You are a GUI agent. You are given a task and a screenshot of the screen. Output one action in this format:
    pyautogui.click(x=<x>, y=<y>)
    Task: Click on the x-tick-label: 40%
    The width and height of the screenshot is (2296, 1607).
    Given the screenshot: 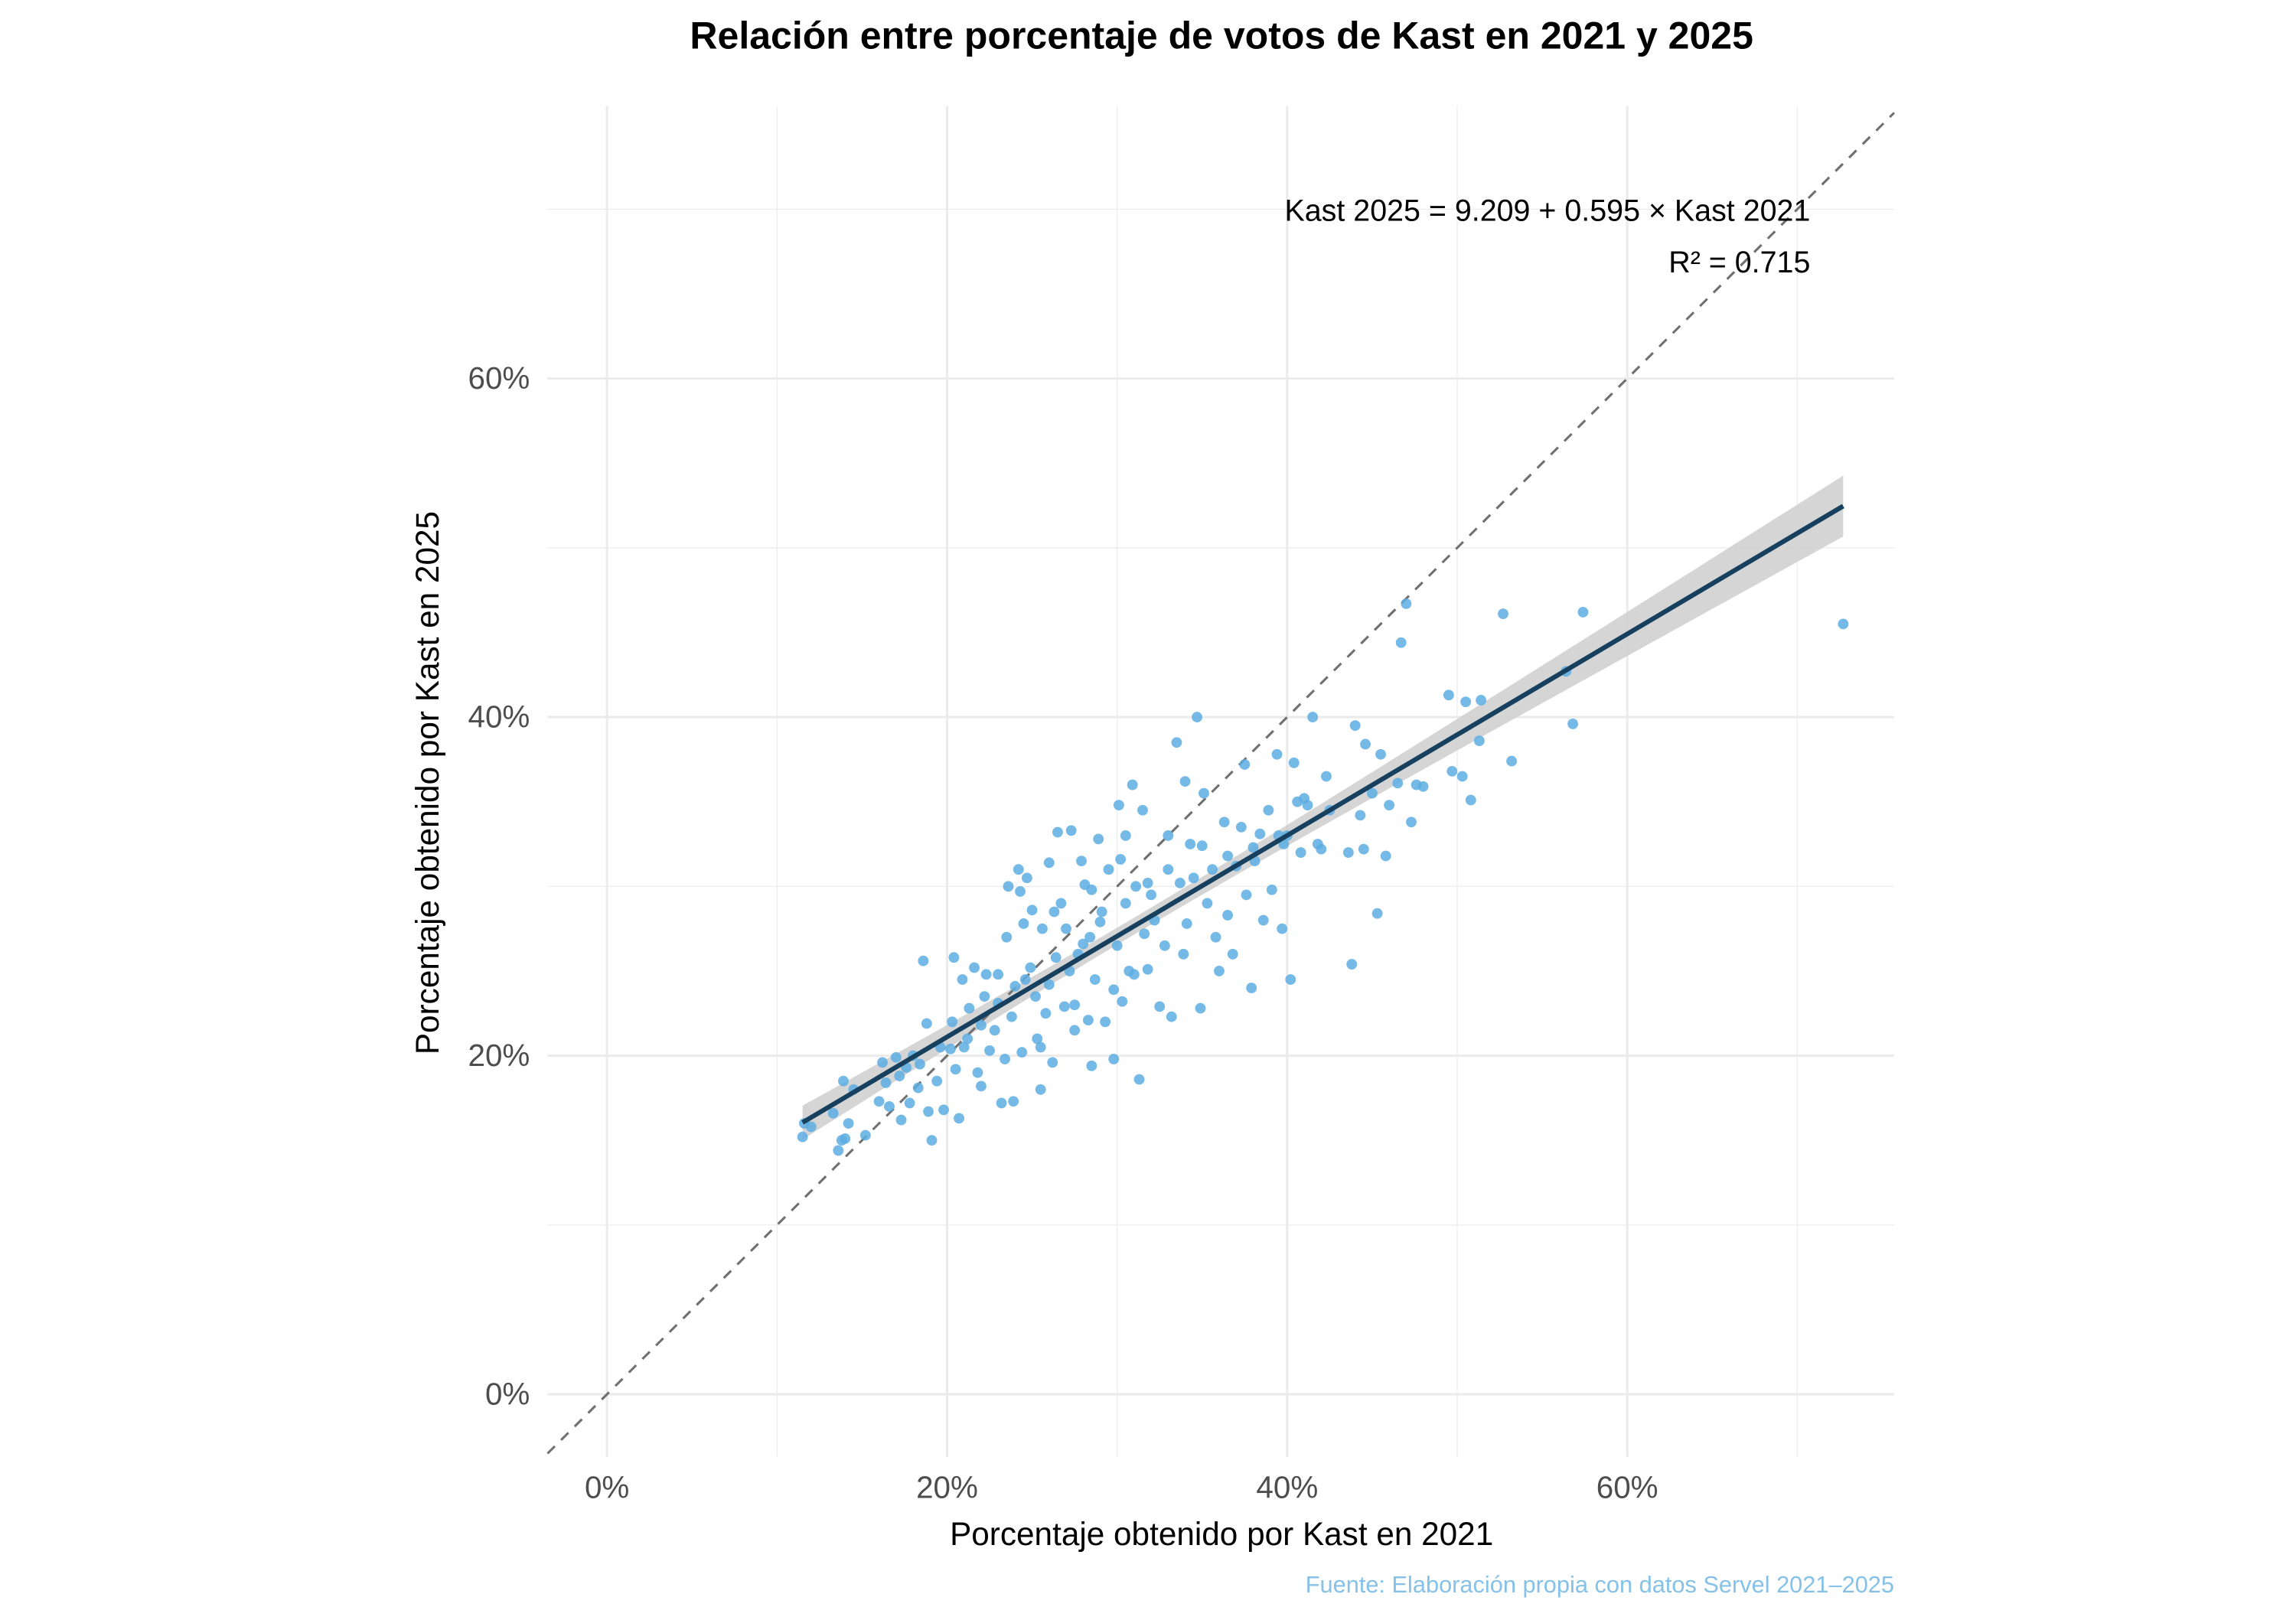 What is the action you would take?
    pyautogui.click(x=1287, y=1487)
    